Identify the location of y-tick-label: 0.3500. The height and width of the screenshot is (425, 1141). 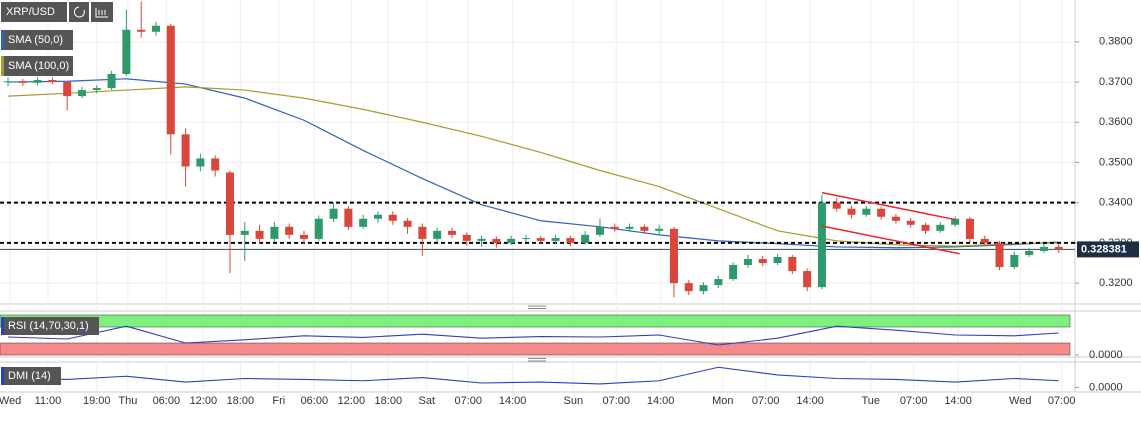
(1116, 162).